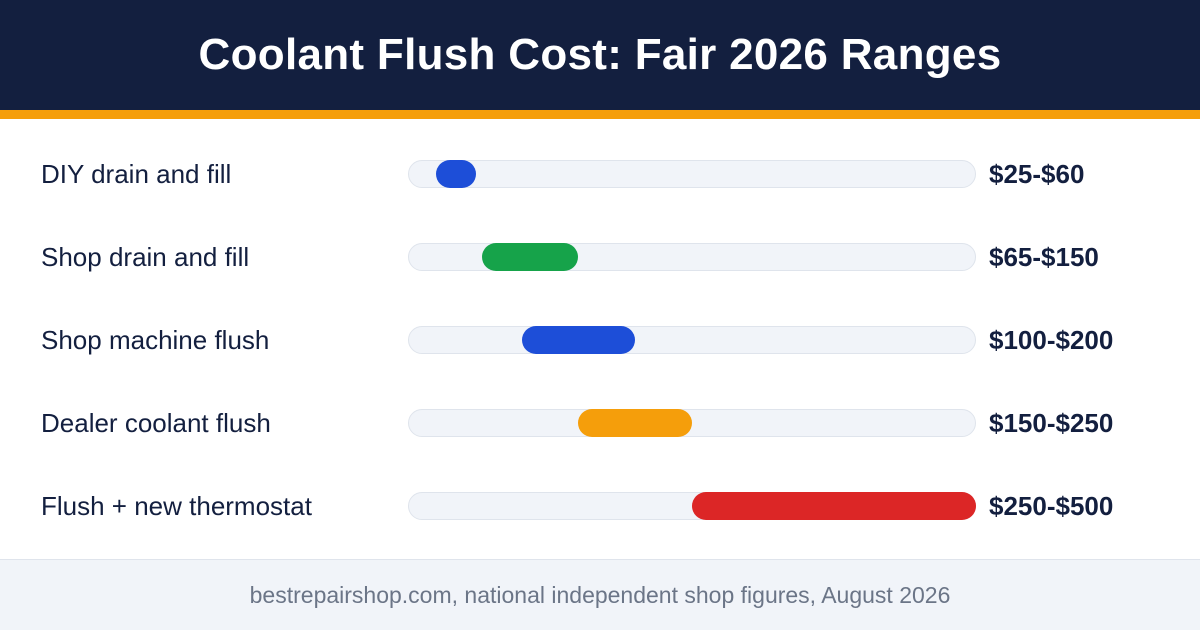 This screenshot has height=630, width=1200. Describe the element at coordinates (1051, 340) in the screenshot. I see `range-value-label: $100-$200` at that location.